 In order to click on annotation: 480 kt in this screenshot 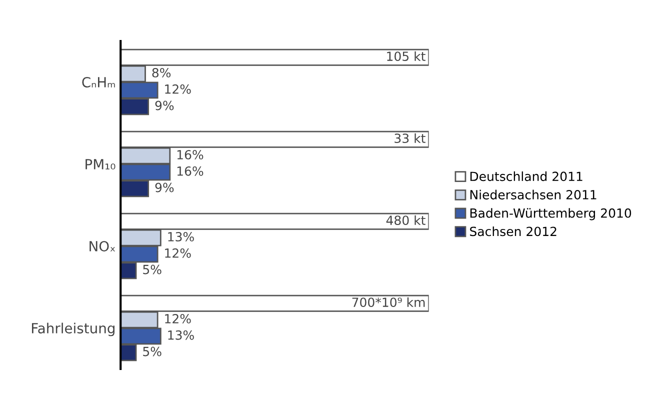, I will do `click(406, 220)`.